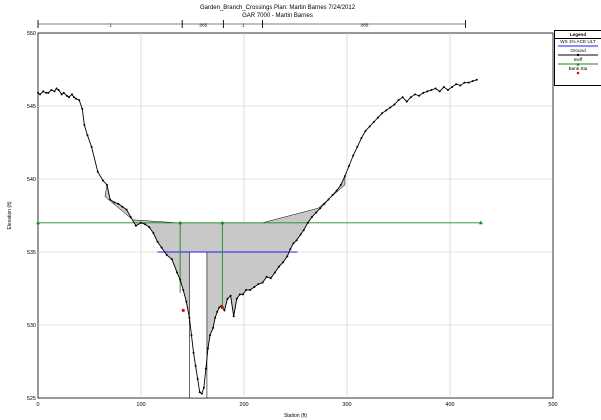 This screenshot has height=420, width=601. I want to click on y-tick-label: 540, so click(31, 180).